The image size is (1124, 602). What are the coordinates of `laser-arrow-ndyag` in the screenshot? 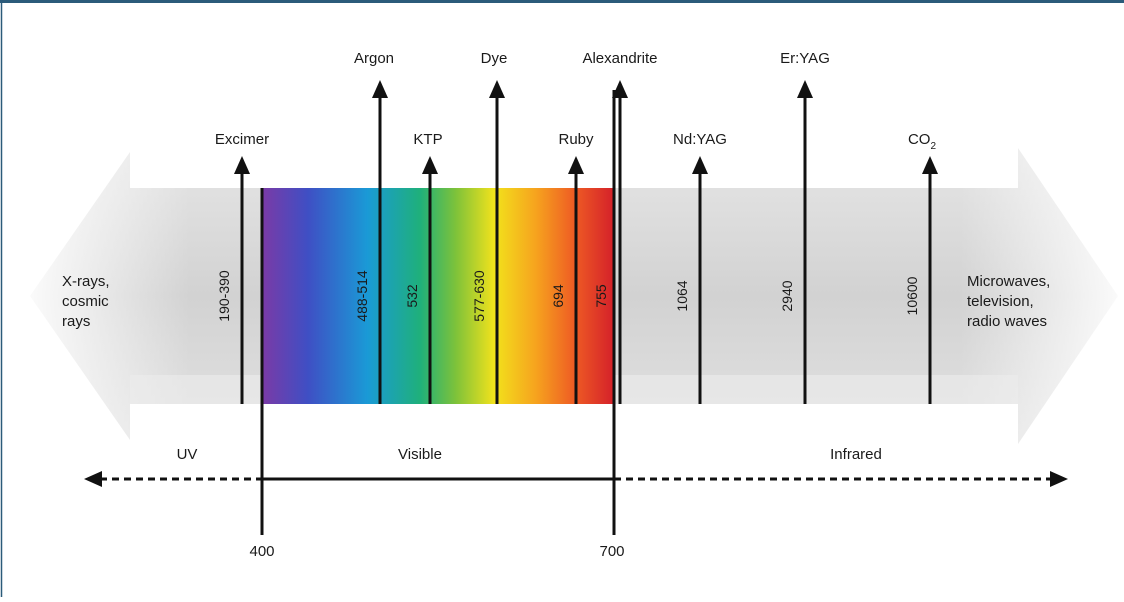 It's located at (700, 280).